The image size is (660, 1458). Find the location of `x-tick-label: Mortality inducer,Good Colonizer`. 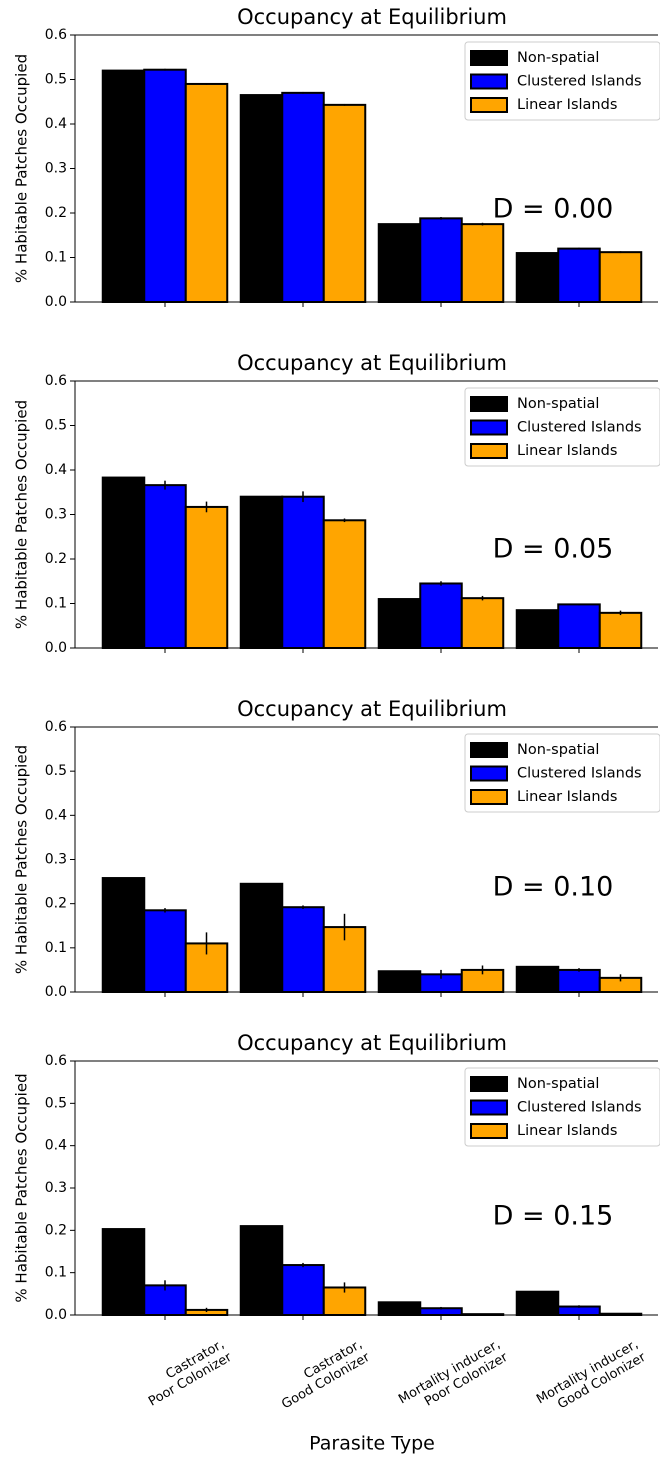

x-tick-label: Mortality inducer,Good Colonizer is located at coordinates (591, 1378).